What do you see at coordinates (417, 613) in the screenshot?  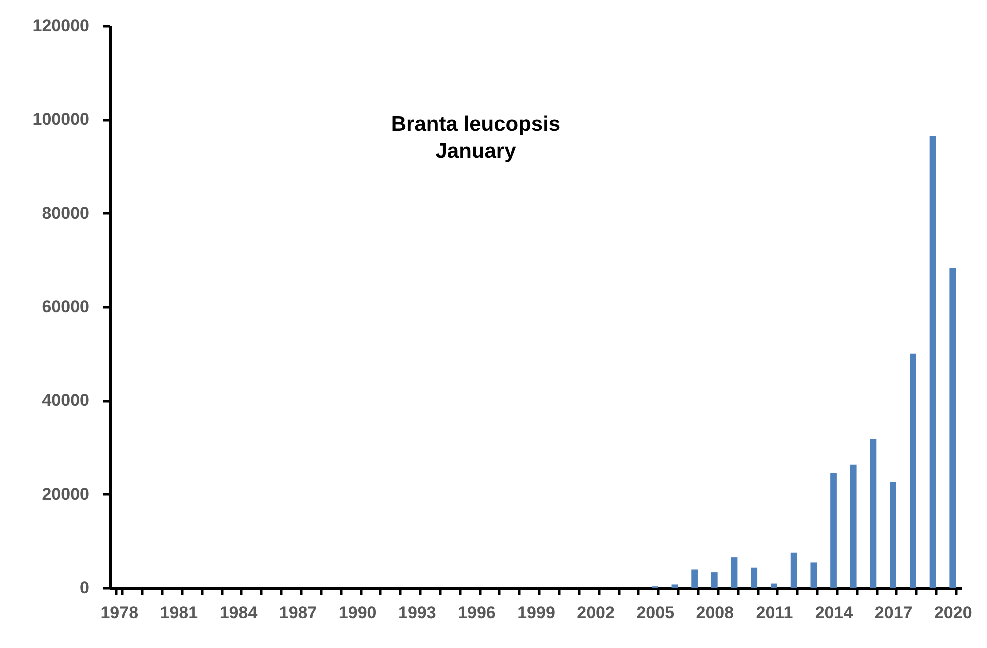 I see `x-tick-label: 1993` at bounding box center [417, 613].